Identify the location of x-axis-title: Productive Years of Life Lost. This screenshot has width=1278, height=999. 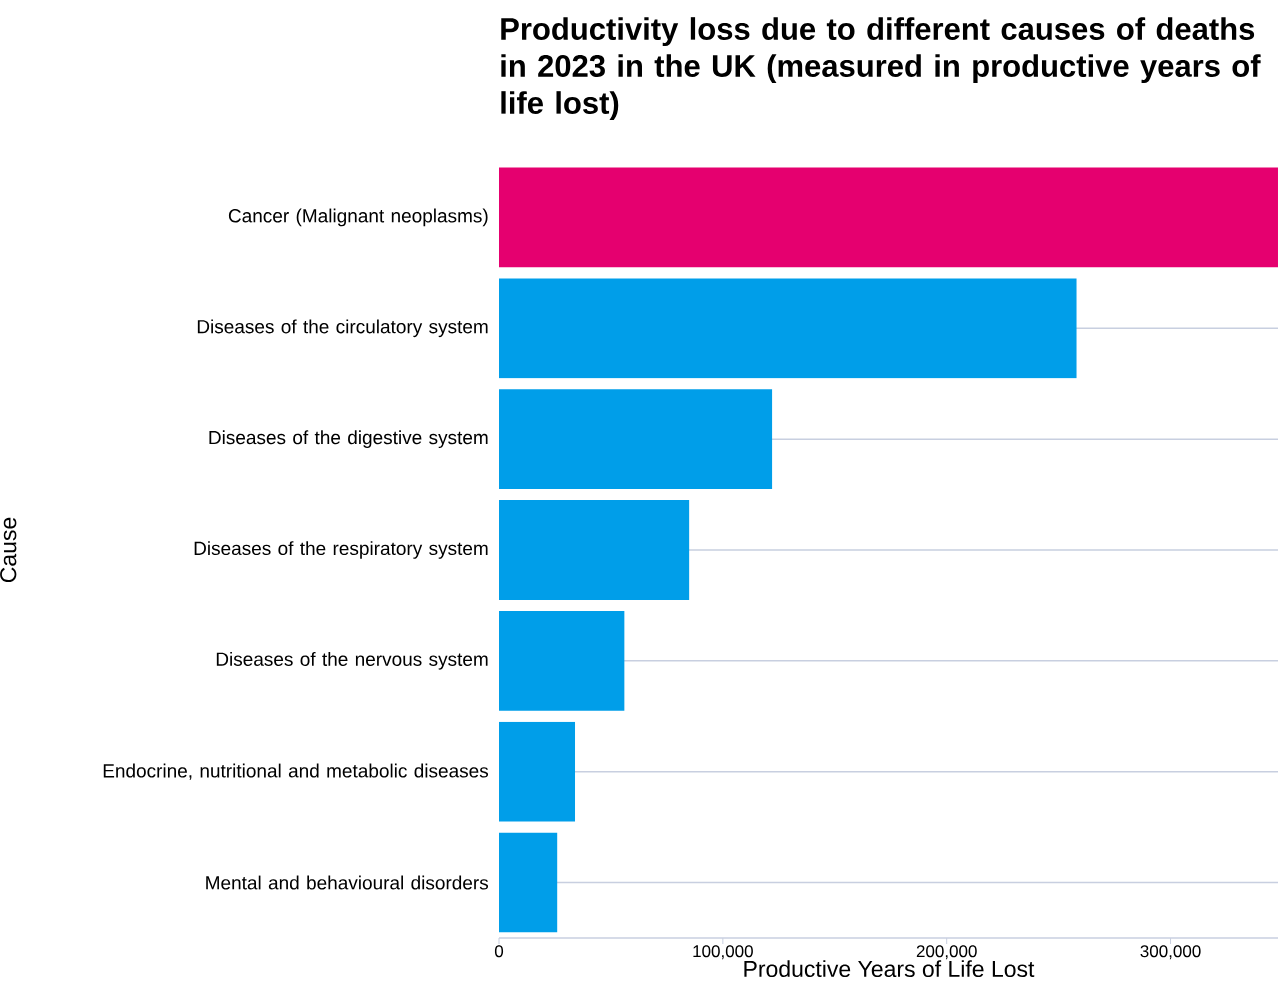
(889, 969).